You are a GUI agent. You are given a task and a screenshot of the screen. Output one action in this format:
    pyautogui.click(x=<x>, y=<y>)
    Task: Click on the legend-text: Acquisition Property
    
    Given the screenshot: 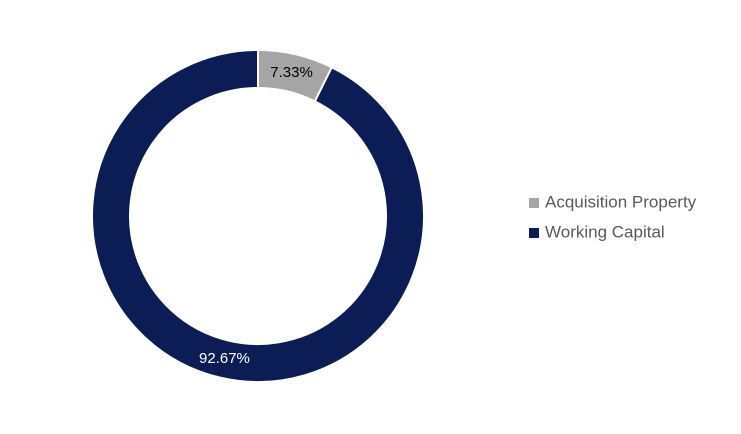 What is the action you would take?
    pyautogui.click(x=621, y=201)
    